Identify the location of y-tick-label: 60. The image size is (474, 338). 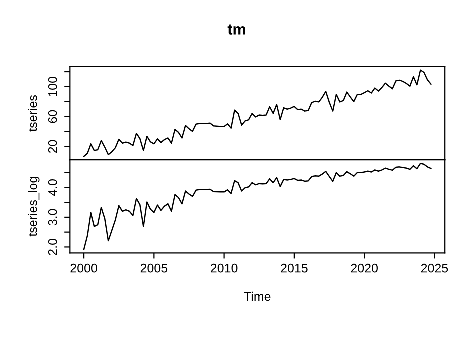
(53, 117).